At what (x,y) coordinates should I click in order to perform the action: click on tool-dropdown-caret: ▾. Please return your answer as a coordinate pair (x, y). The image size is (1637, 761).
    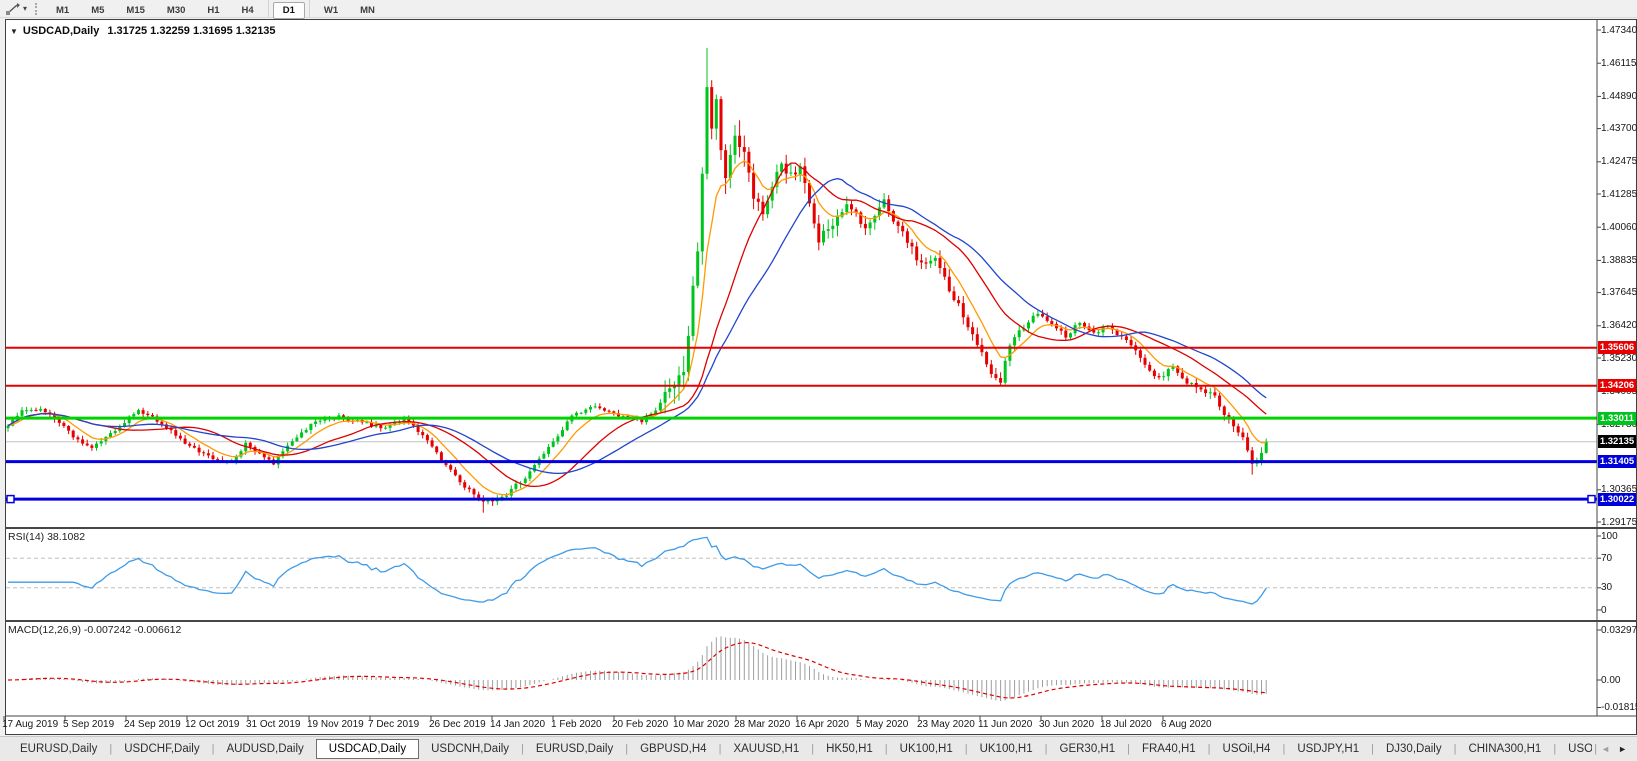
    Looking at the image, I should click on (25, 8).